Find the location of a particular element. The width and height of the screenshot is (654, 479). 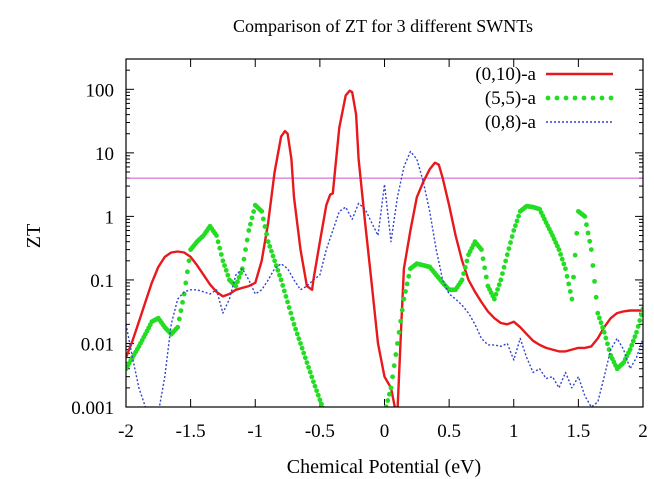

x-axis-label: Chemical Potential (eV) is located at coordinates (384, 467).